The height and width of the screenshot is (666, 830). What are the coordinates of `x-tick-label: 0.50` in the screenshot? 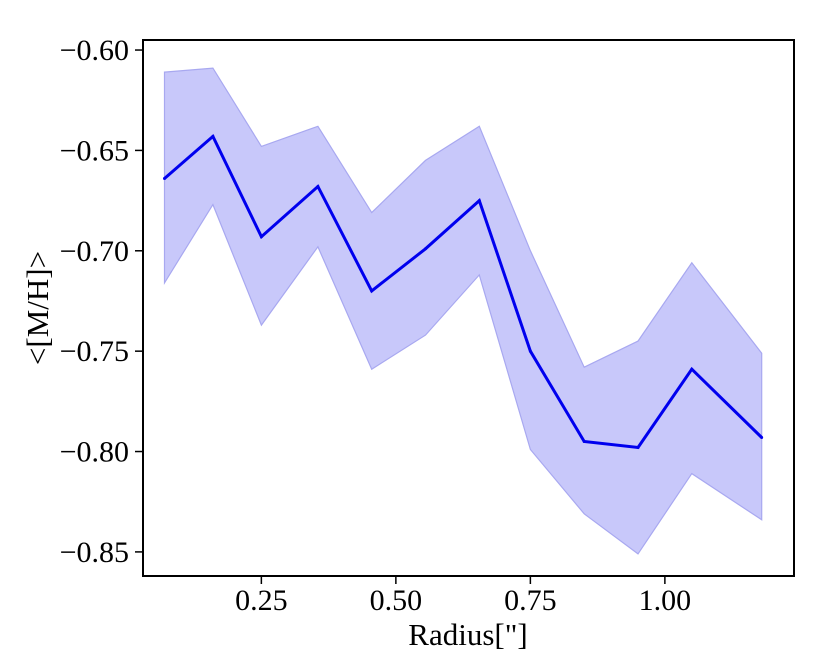 It's located at (396, 600).